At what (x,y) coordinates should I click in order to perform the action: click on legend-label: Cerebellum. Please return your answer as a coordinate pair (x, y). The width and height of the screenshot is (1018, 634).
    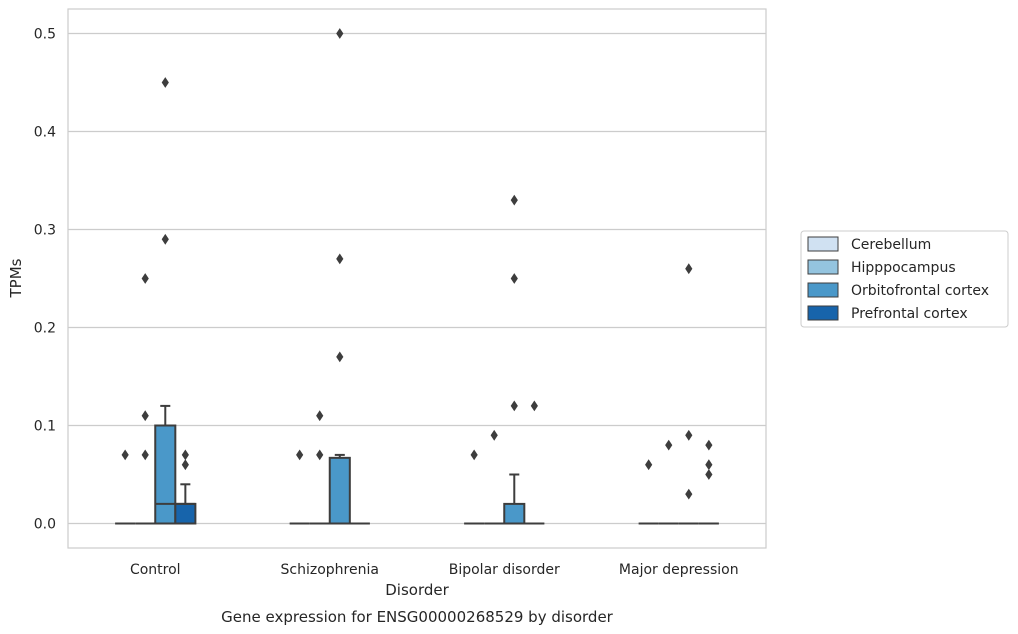
    Looking at the image, I should click on (891, 245).